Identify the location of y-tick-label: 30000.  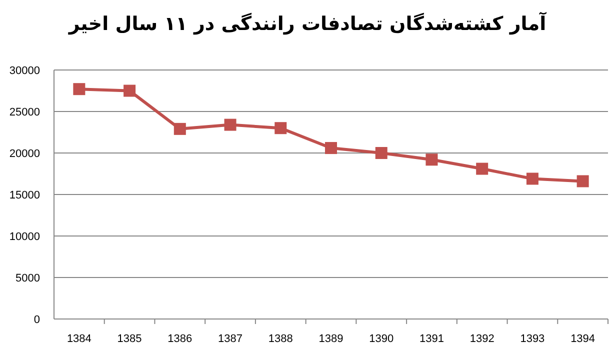
(24, 71).